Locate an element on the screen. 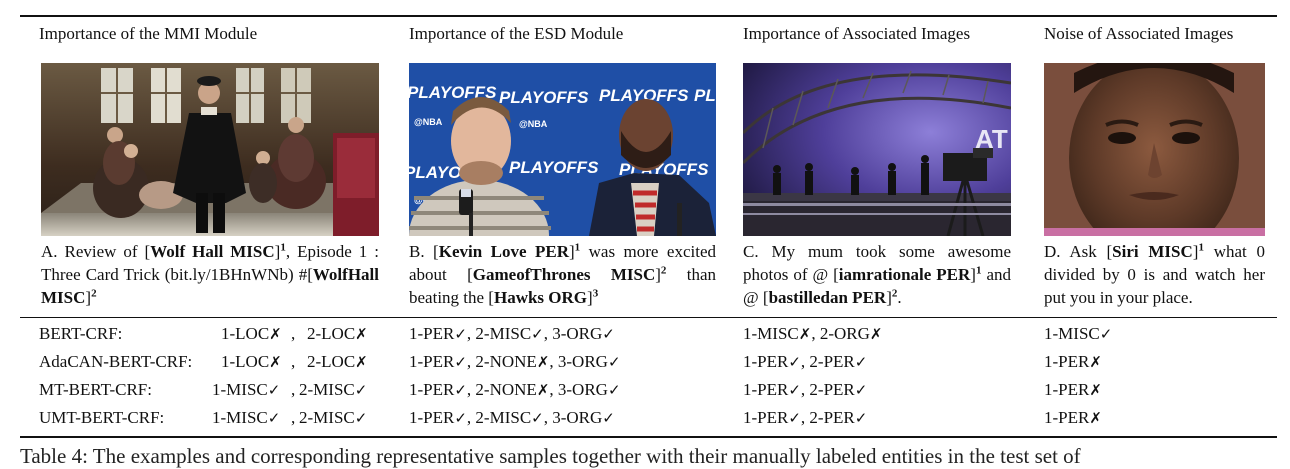  caption-text: A. Review of [ is located at coordinates (96, 251).